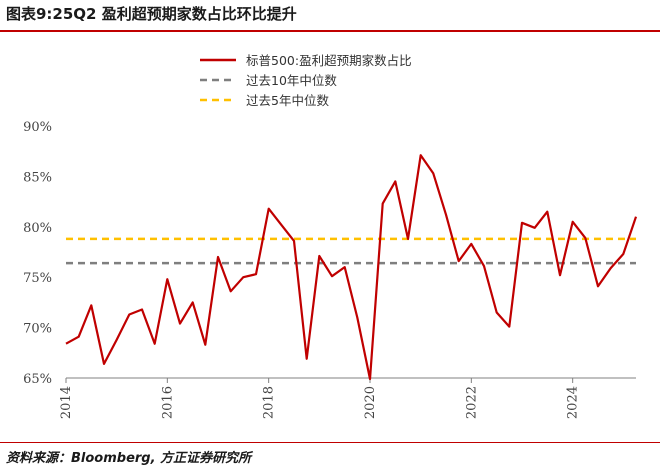 The image size is (660, 471). Describe the element at coordinates (370, 402) in the screenshot. I see `x-tick-label: 2020` at that location.